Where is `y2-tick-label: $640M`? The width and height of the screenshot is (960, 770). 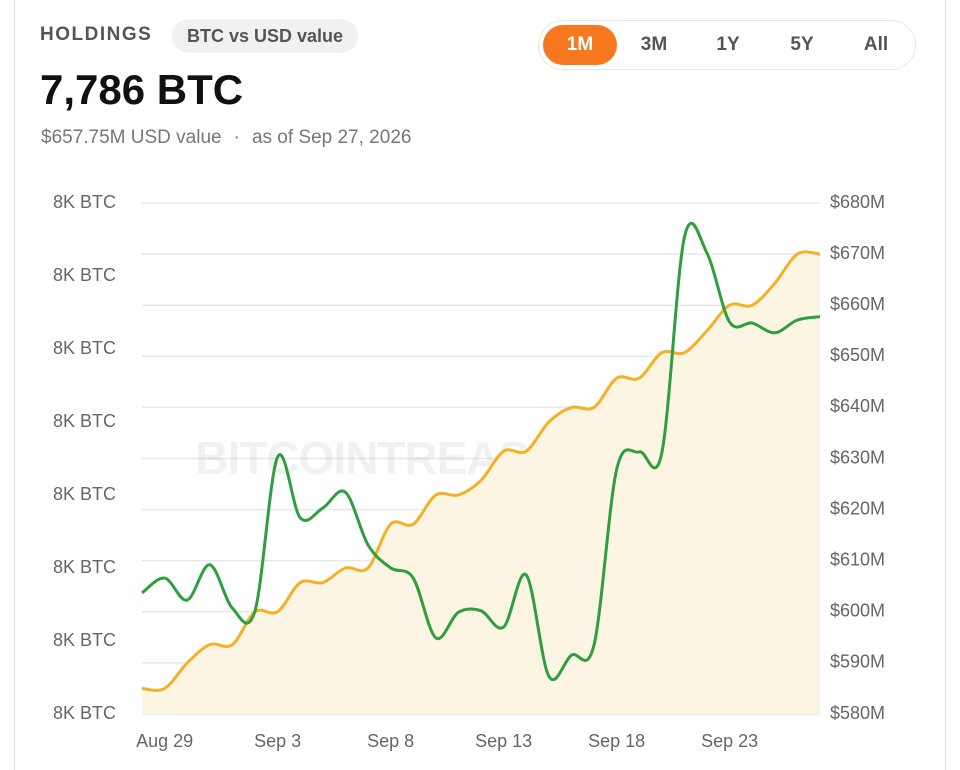 y2-tick-label: $640M is located at coordinates (857, 406).